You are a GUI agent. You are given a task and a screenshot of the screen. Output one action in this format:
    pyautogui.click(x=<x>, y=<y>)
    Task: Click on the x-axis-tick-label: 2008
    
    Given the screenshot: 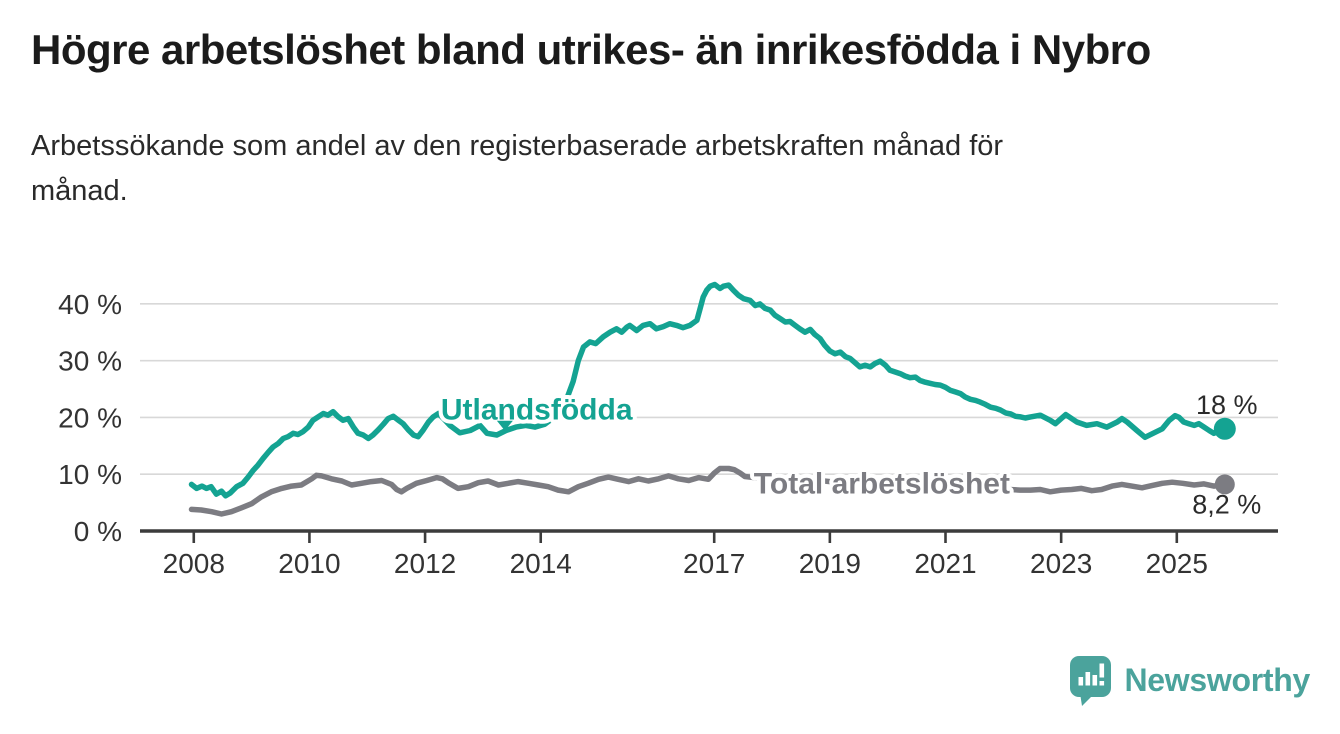 What is the action you would take?
    pyautogui.click(x=194, y=563)
    